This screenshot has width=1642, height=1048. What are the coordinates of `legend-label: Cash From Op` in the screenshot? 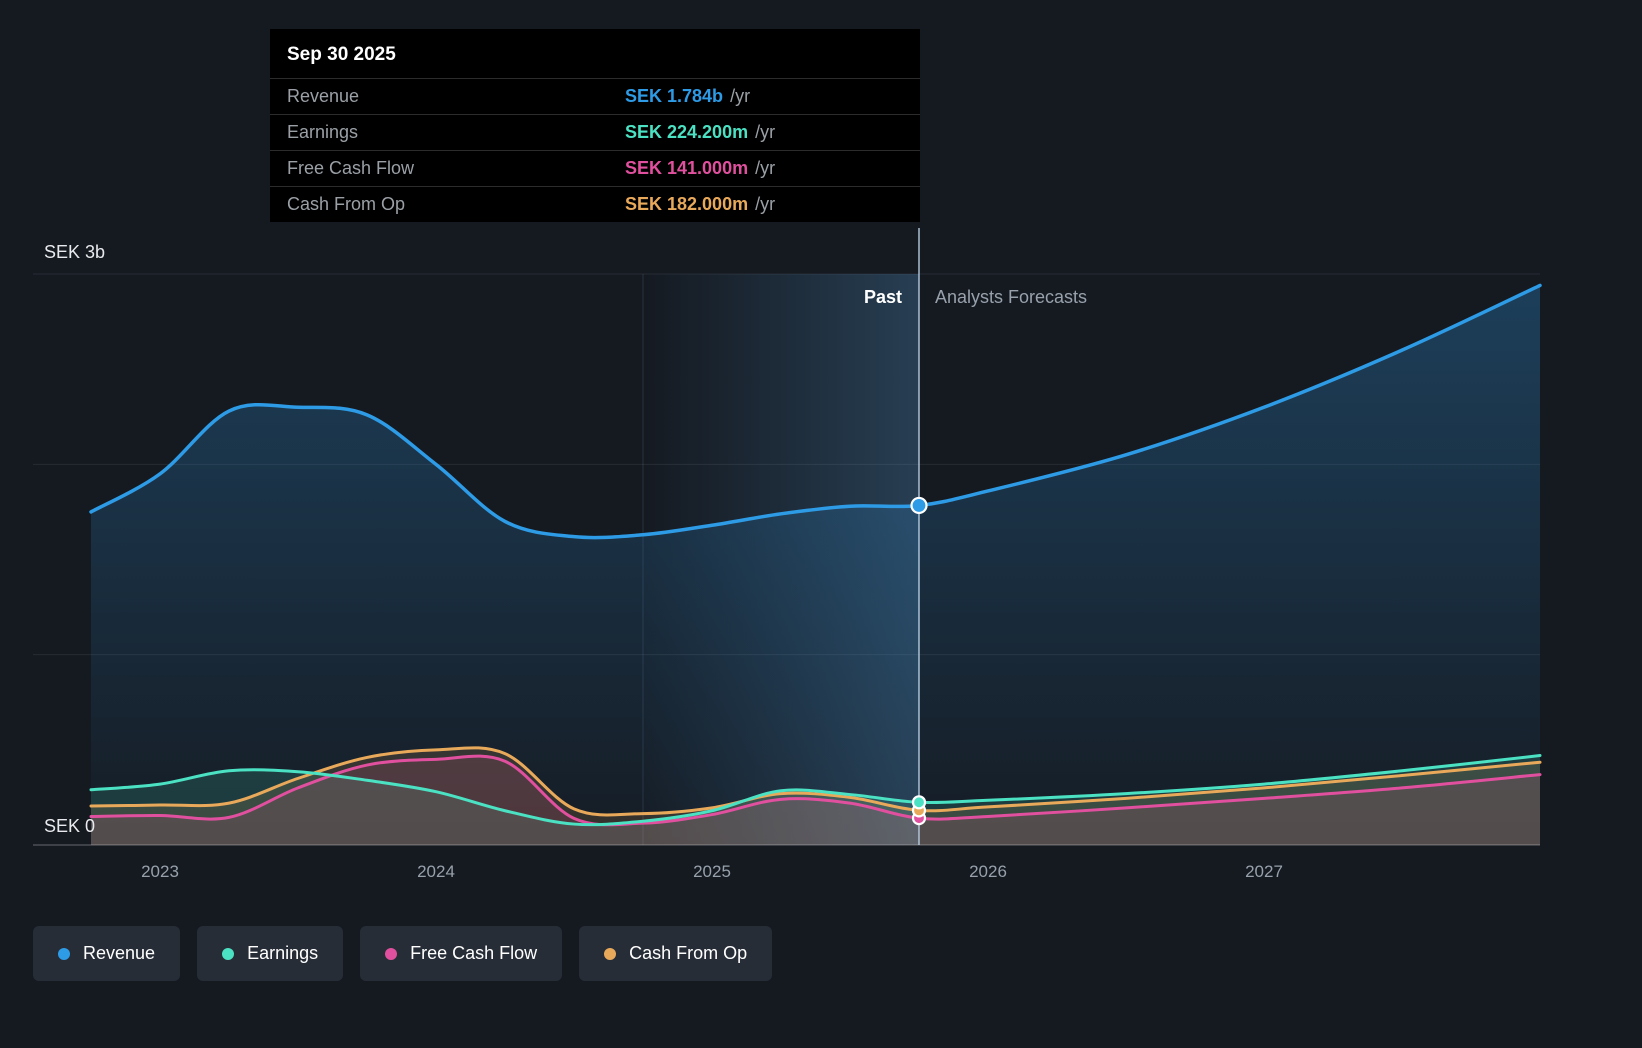 It's located at (688, 953).